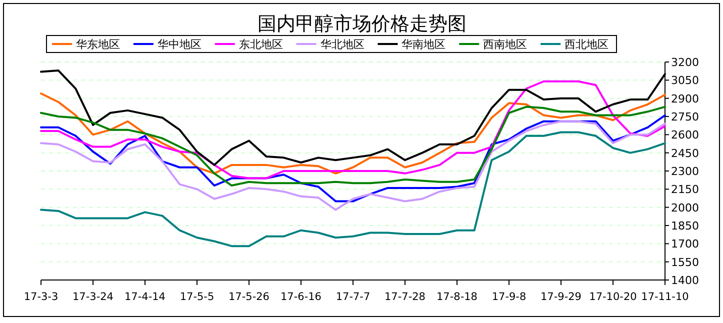  I want to click on x-tick-label: 17-3-3, so click(41, 297).